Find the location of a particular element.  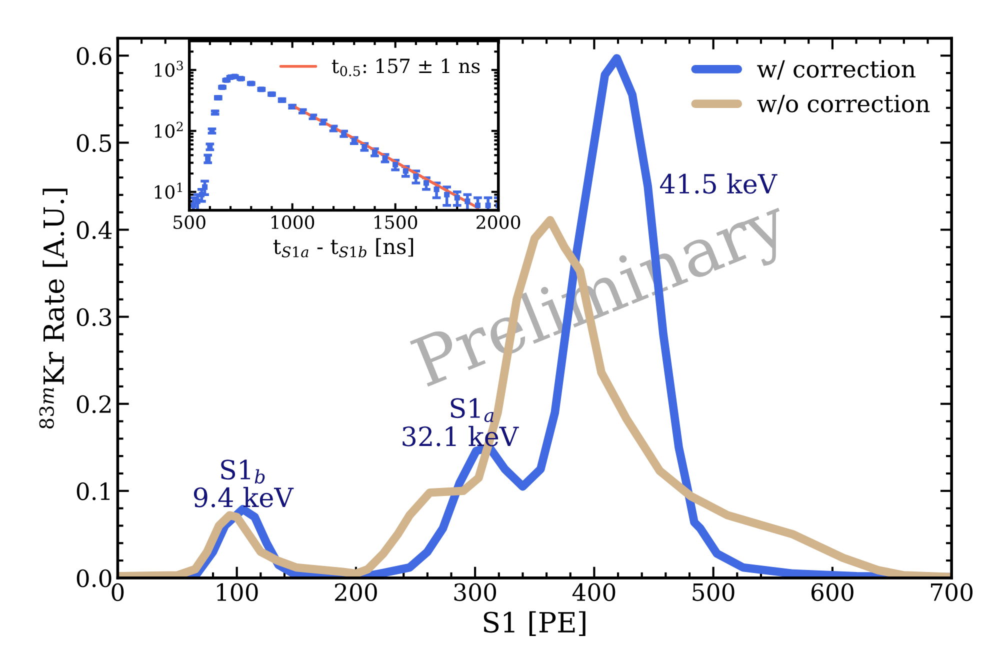

y-tick-label: 0.3 is located at coordinates (94, 317).